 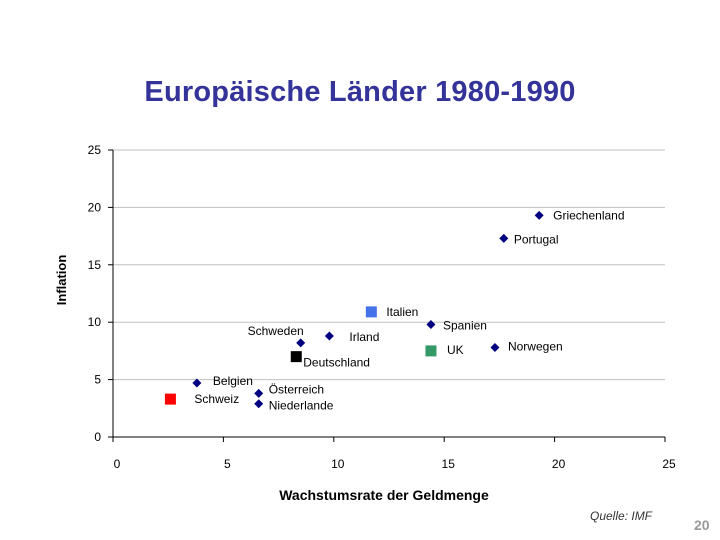 I want to click on chart-title: Europäische Länder 1980-1990, so click(x=360, y=92).